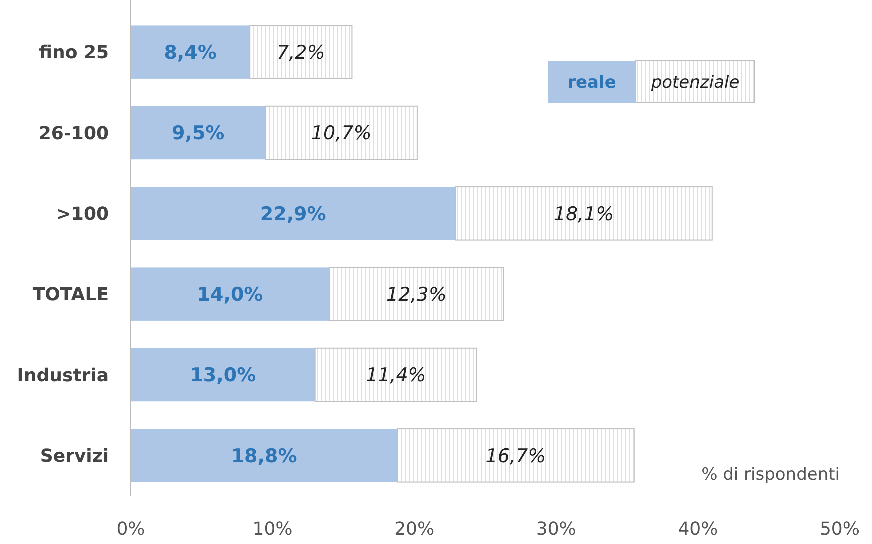 Image resolution: width=872 pixels, height=544 pixels. I want to click on y-tick-label: TOTALE, so click(70, 295).